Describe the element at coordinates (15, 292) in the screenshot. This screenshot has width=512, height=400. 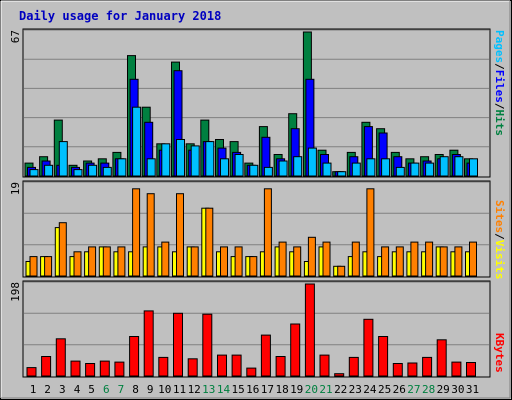
I see `kbytes-ymax-label: 198` at that location.